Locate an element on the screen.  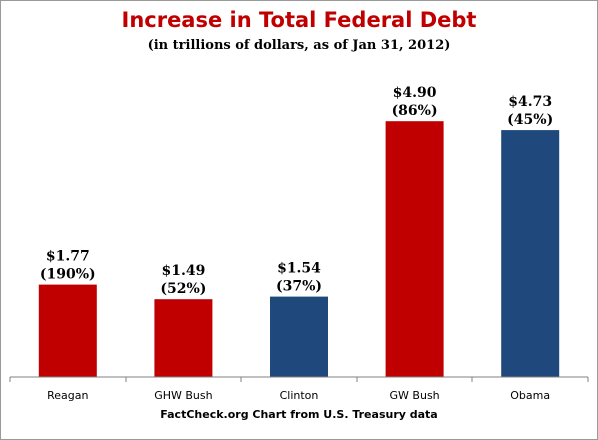
bar-ghw-bush is located at coordinates (183, 338).